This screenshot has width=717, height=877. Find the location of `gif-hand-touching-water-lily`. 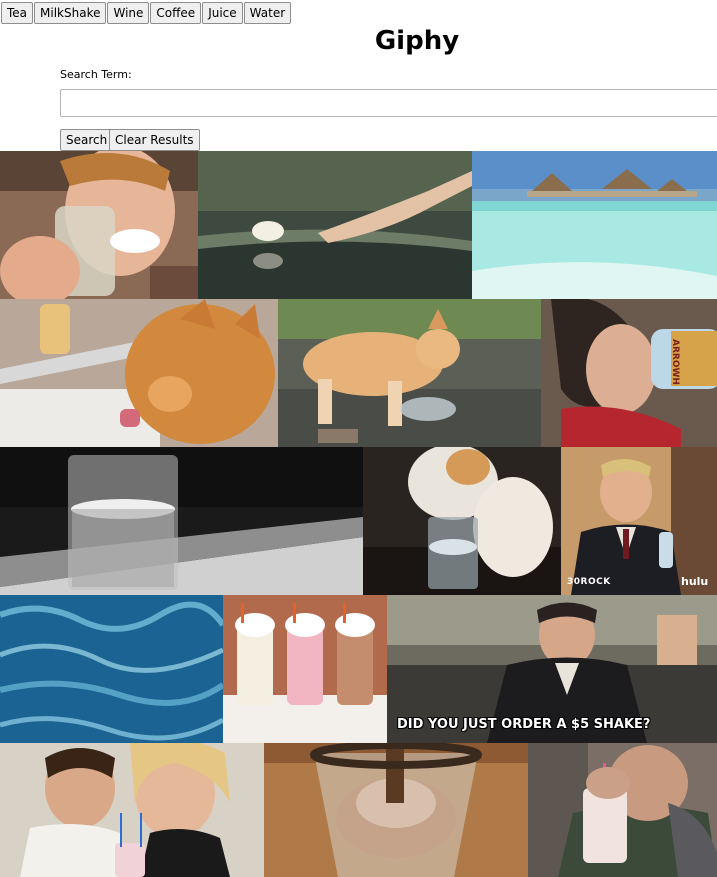

gif-hand-touching-water-lily is located at coordinates (335, 225).